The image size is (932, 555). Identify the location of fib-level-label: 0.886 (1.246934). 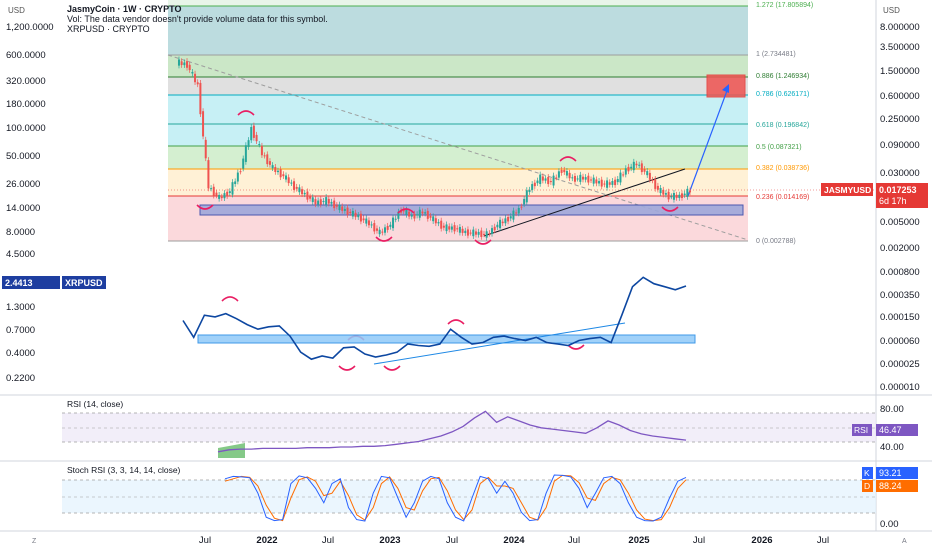
(782, 76).